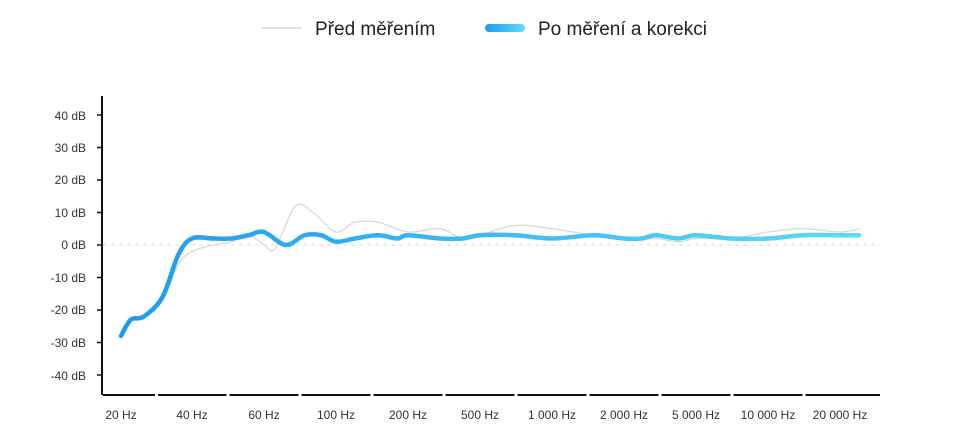 The width and height of the screenshot is (980, 440). Describe the element at coordinates (336, 415) in the screenshot. I see `x-tick-label: 100 Hz` at that location.